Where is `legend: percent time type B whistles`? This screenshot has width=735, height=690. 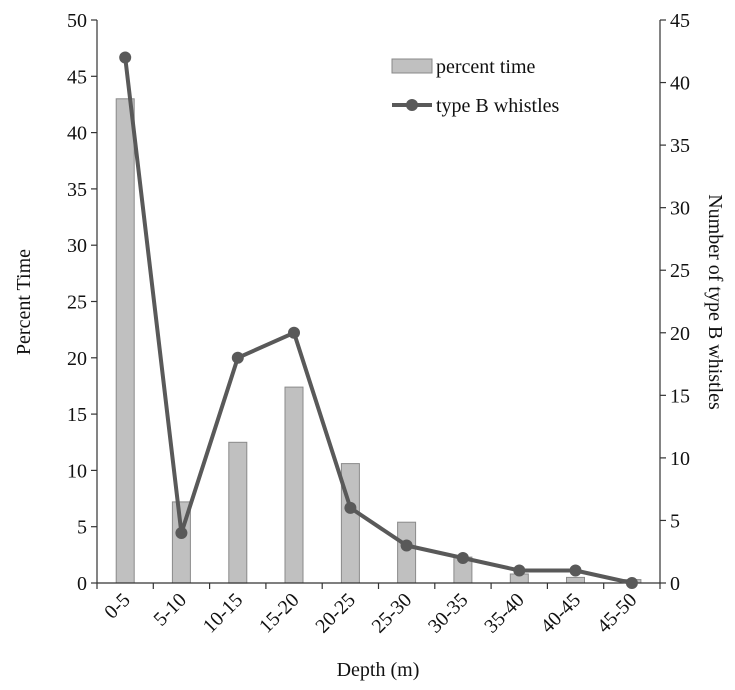
legend: percent time type B whistles is located at coordinates (475, 86).